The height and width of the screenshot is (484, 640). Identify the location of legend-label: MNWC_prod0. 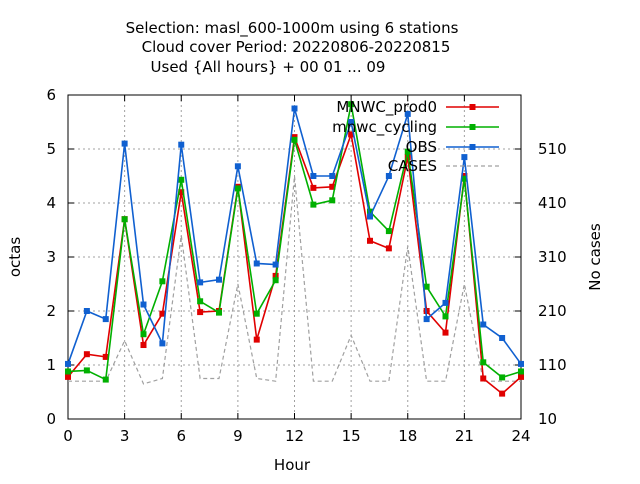
(386, 107).